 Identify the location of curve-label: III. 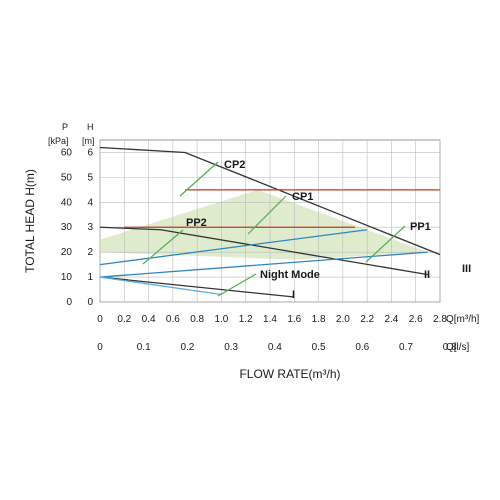
(466, 269).